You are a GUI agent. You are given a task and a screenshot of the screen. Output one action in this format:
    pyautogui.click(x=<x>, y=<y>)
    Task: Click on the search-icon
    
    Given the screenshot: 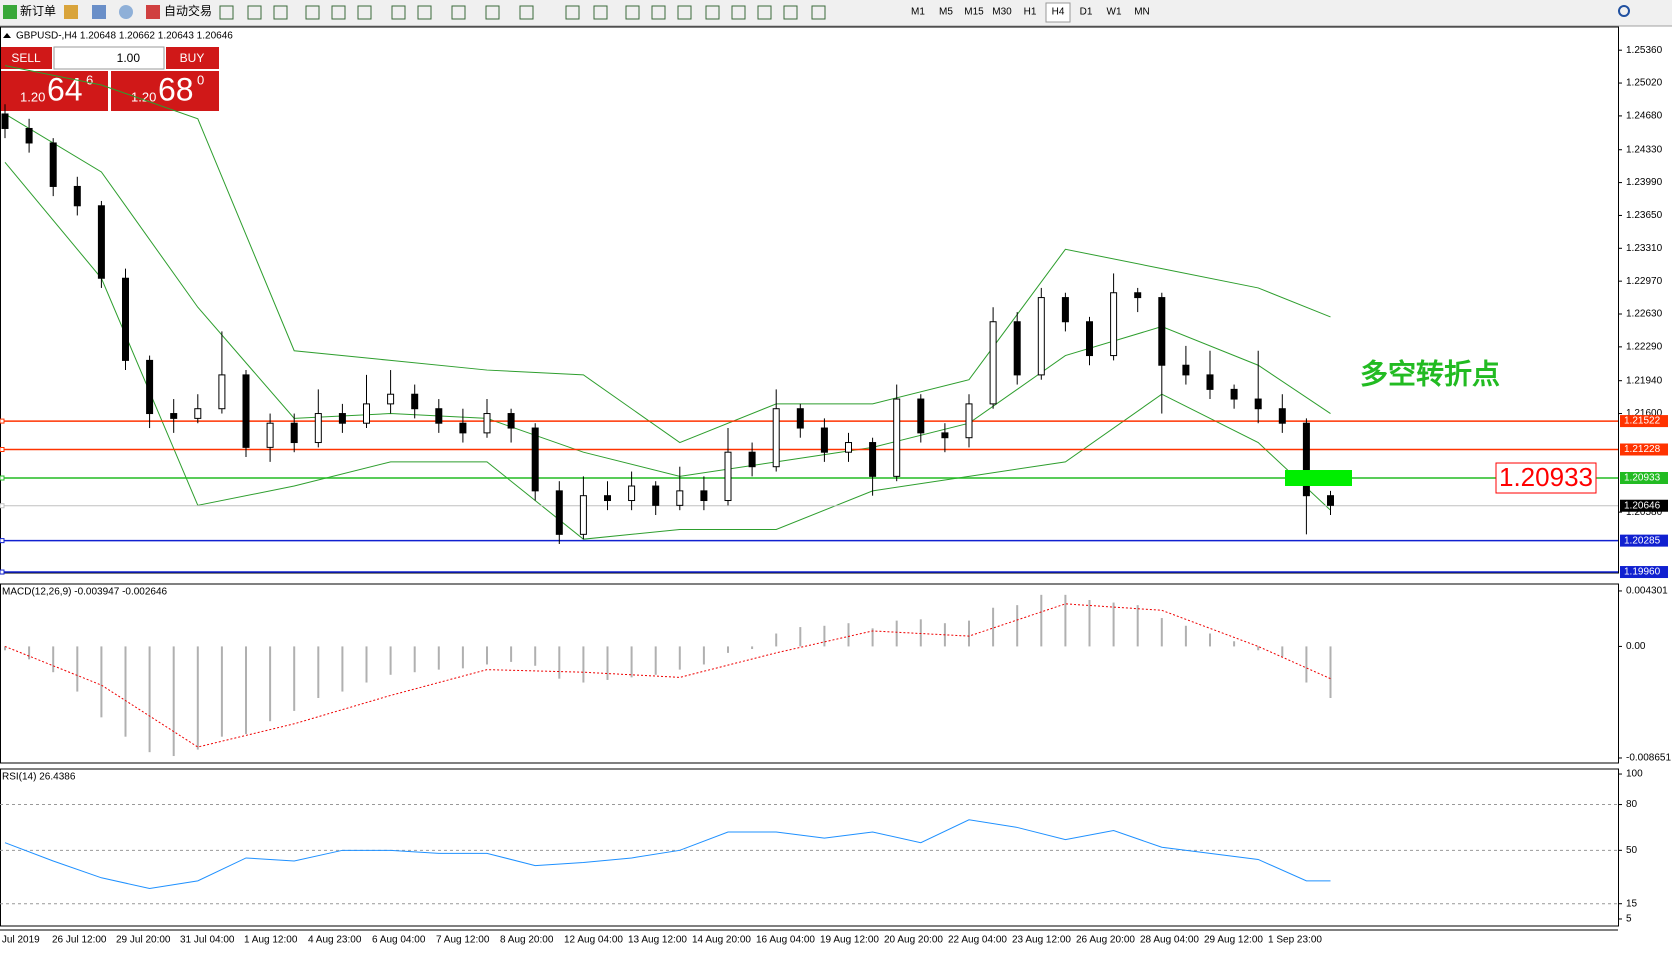 What is the action you would take?
    pyautogui.click(x=1624, y=11)
    